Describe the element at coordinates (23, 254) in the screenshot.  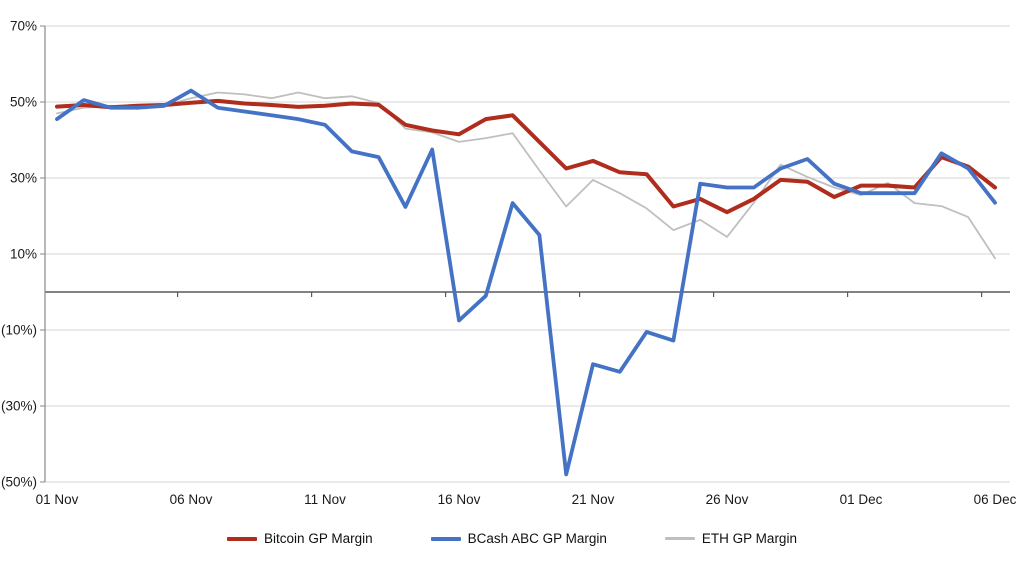
I see `y-axis-label: 10%` at that location.